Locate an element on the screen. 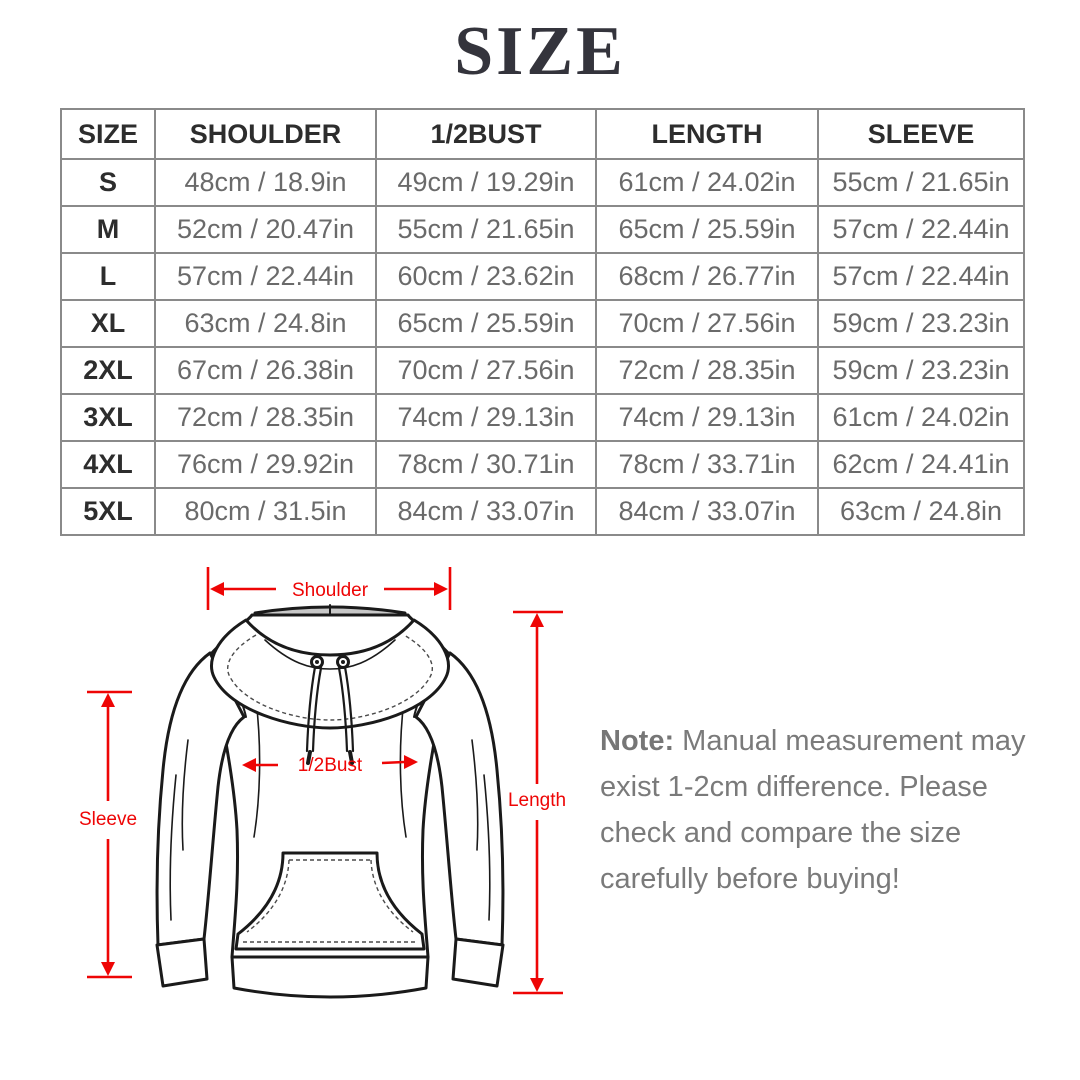 The height and width of the screenshot is (1080, 1080). length-cell: 84cm / 33.07in is located at coordinates (707, 511).